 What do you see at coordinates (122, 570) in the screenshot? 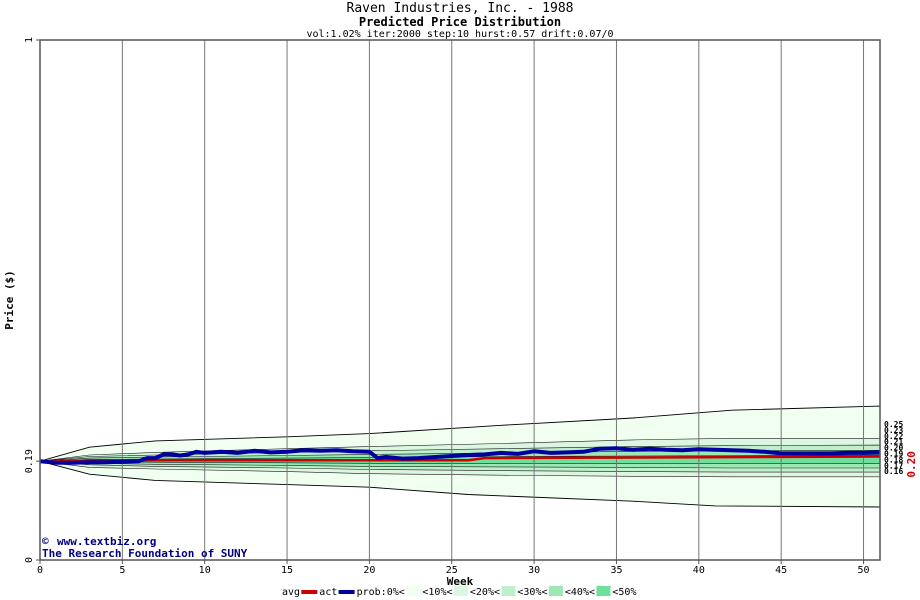
I see `x-tick-label-5: 5` at bounding box center [122, 570].